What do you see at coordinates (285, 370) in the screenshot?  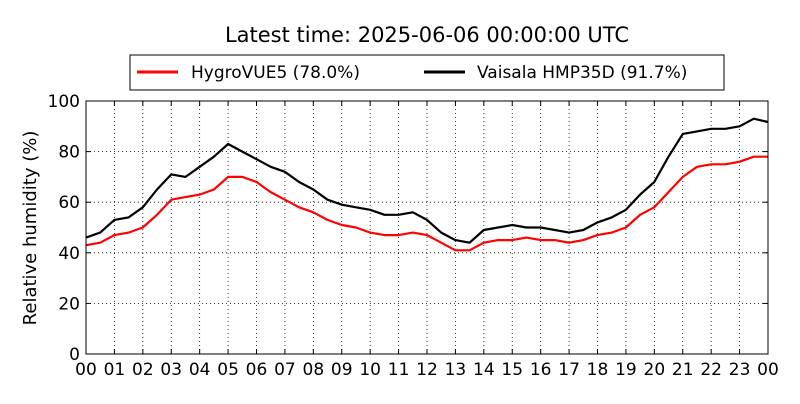 I see `x-tick-label: 07` at bounding box center [285, 370].